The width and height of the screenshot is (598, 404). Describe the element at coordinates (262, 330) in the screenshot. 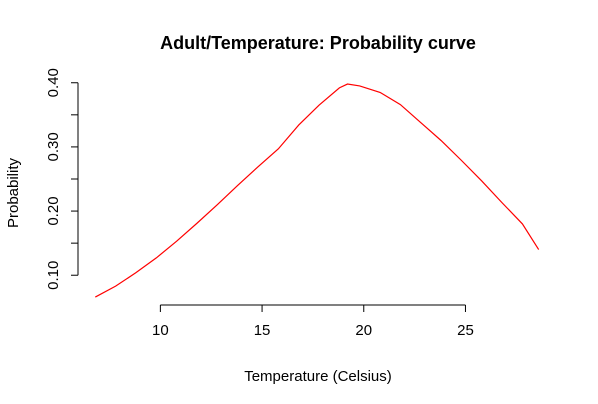

I see `x-tick-label: 15` at that location.